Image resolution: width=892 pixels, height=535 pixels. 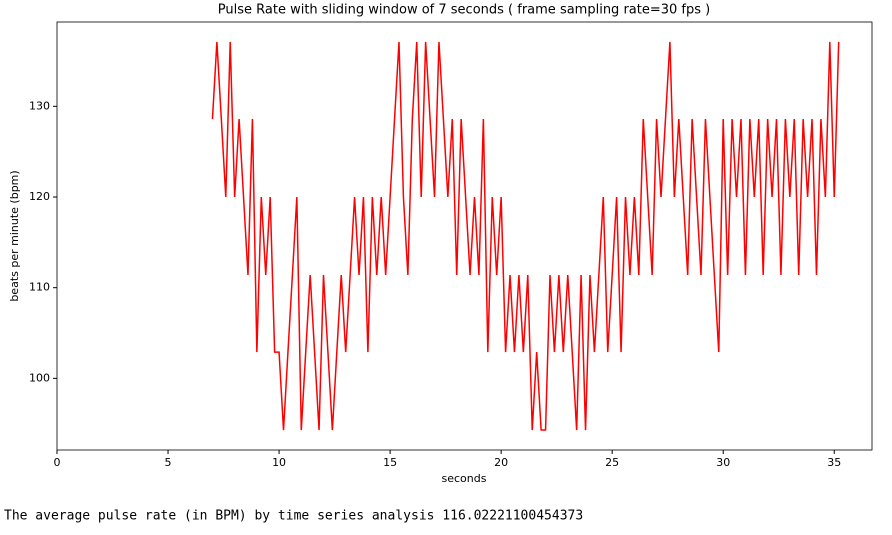 What do you see at coordinates (14, 235) in the screenshot?
I see `y-axis-label: beats per minute (bpm)` at bounding box center [14, 235].